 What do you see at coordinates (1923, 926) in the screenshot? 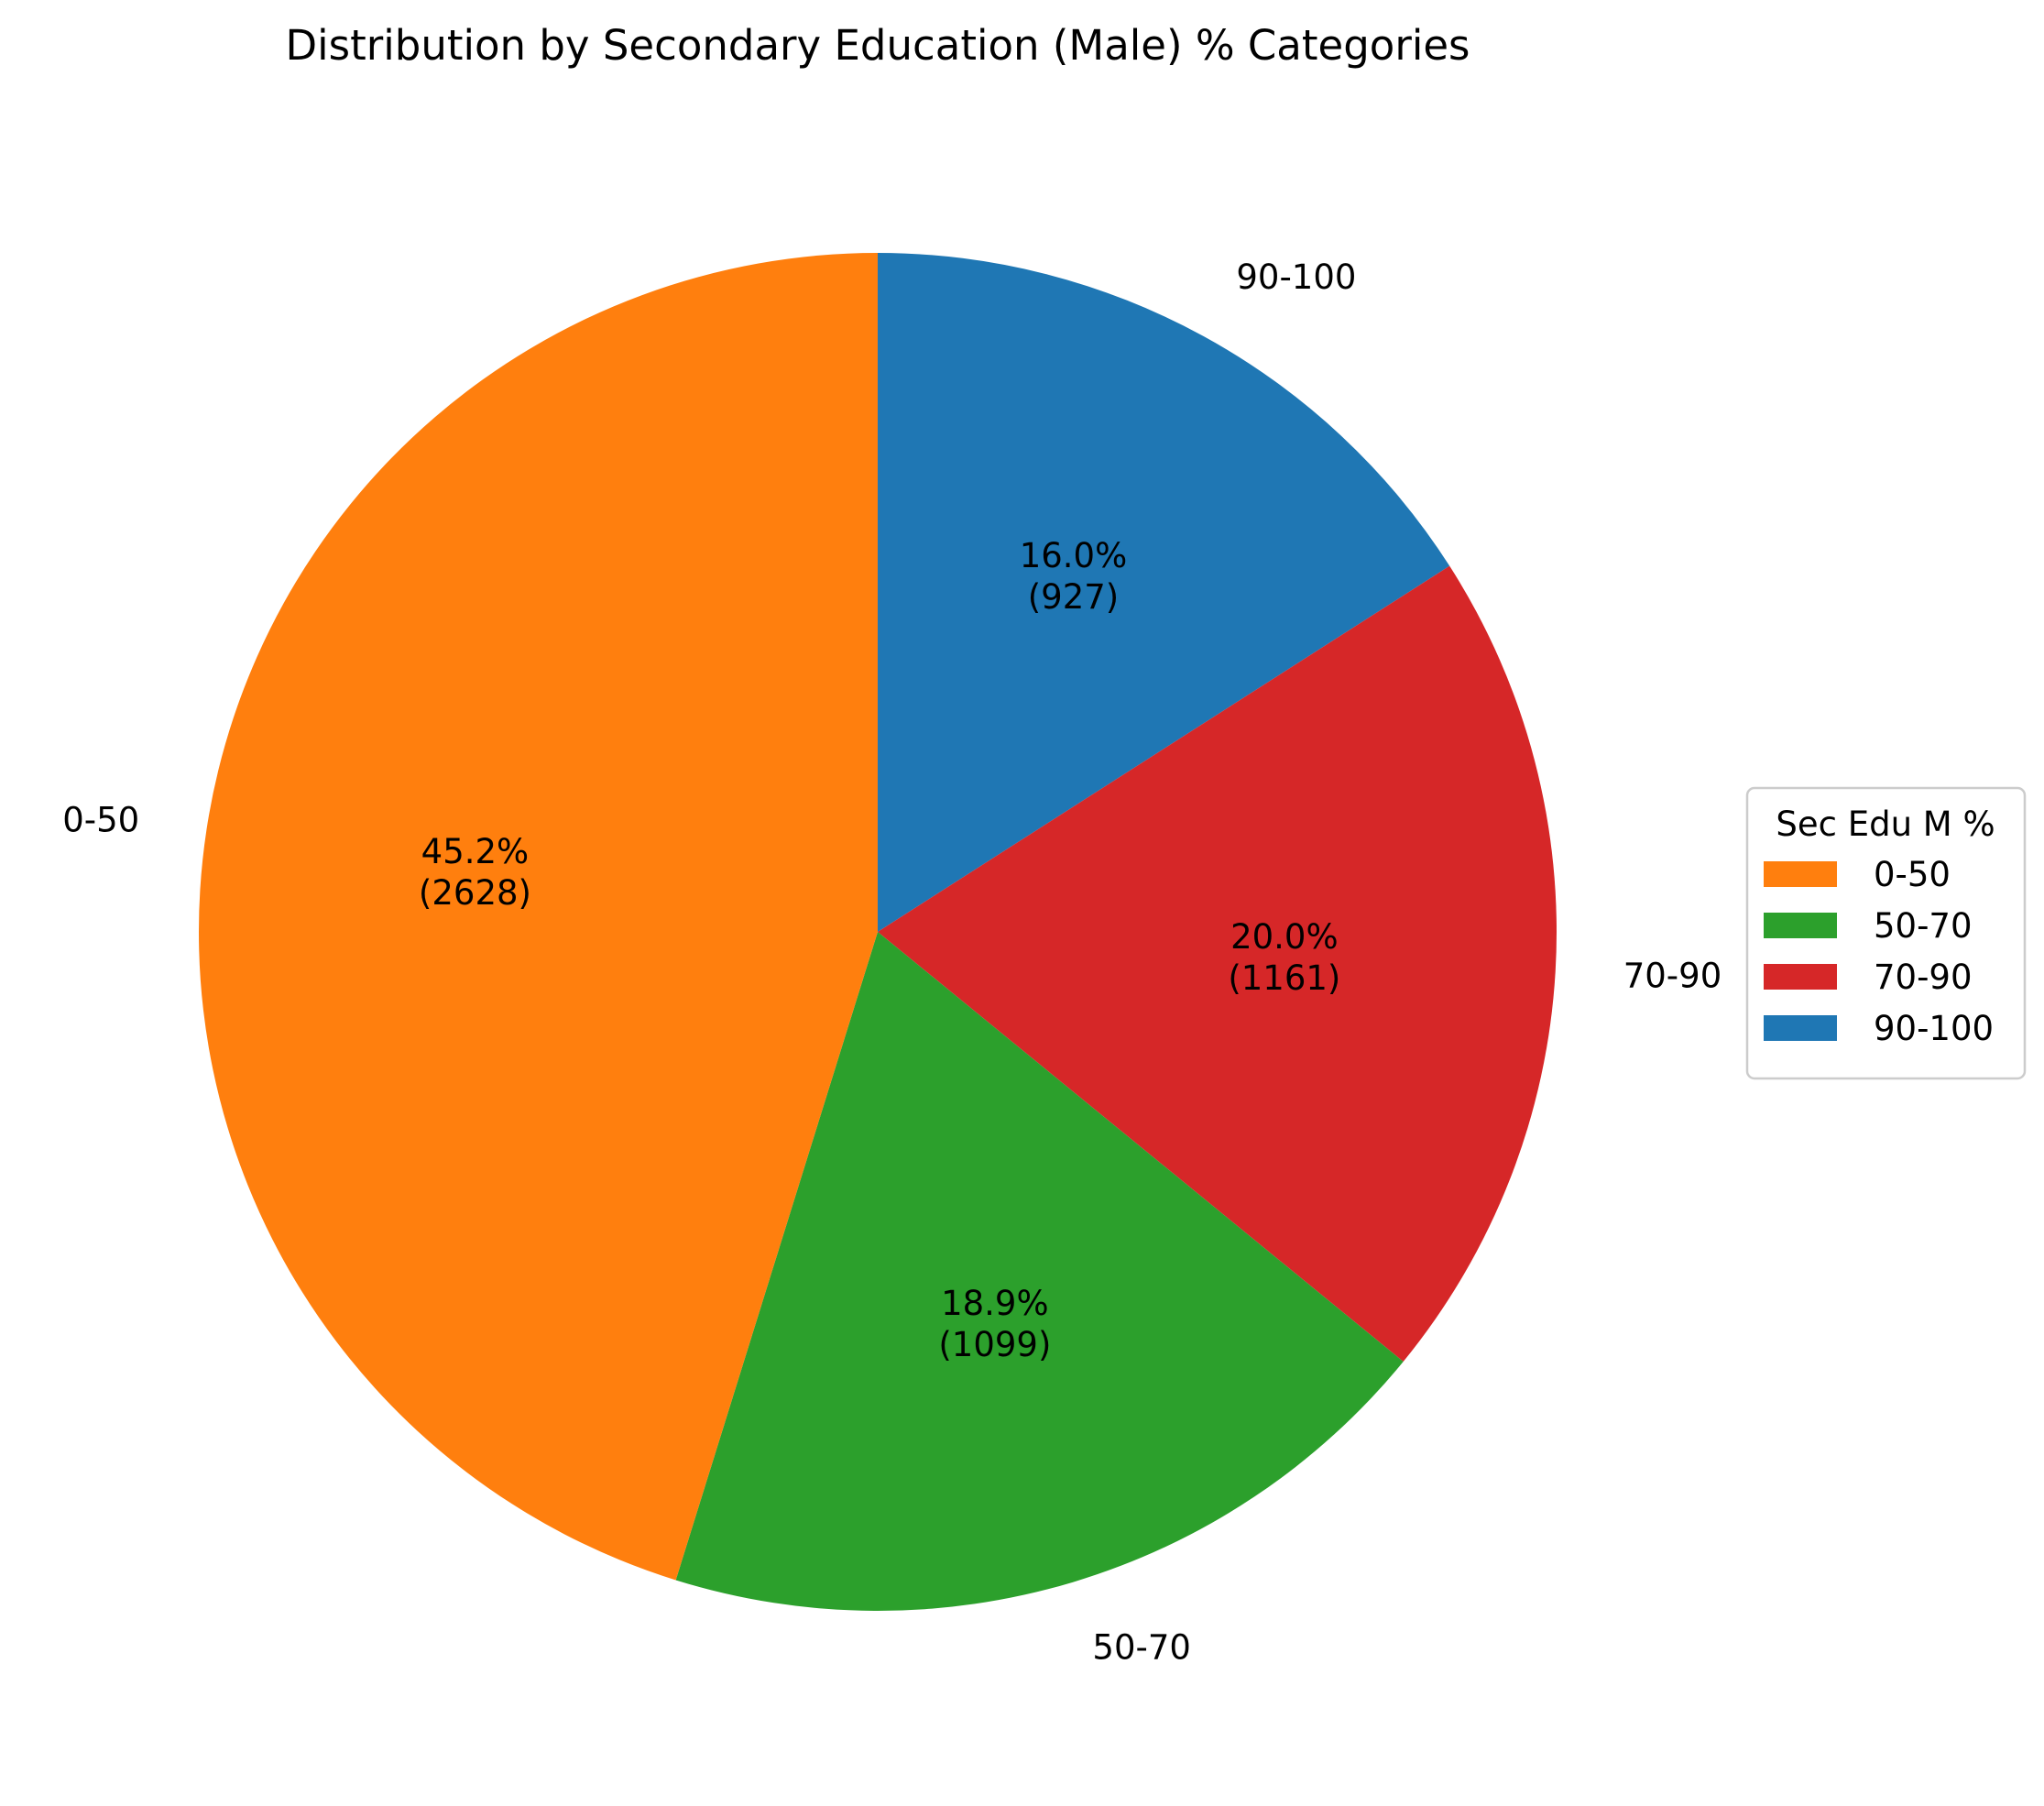
I see `legend-label-50-70: 50-70` at bounding box center [1923, 926].